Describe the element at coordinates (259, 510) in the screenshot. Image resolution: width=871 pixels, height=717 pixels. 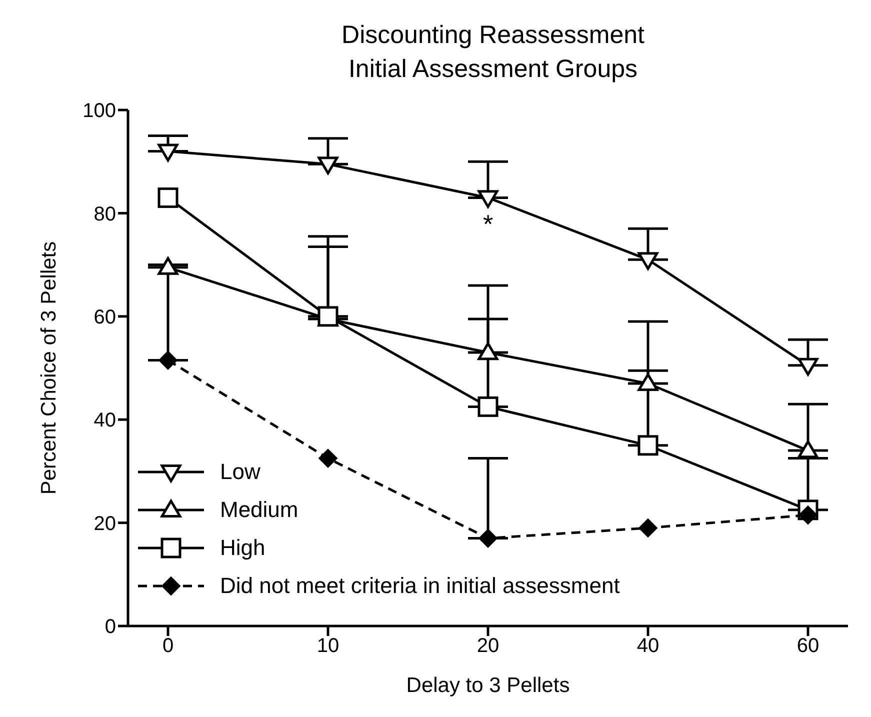
I see `legend-label: Medium` at that location.